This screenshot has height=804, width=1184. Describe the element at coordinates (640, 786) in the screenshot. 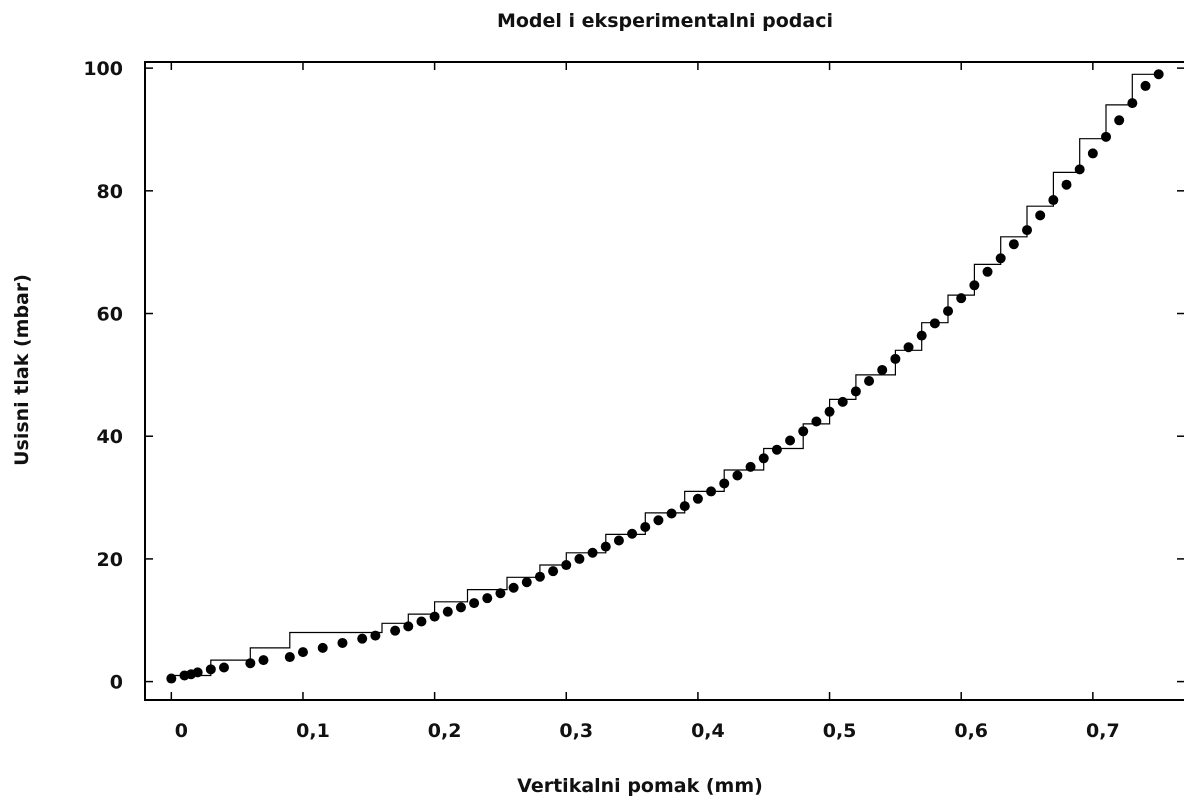

I see `x-axis-label: Vertikalni pomak (mm)` at that location.